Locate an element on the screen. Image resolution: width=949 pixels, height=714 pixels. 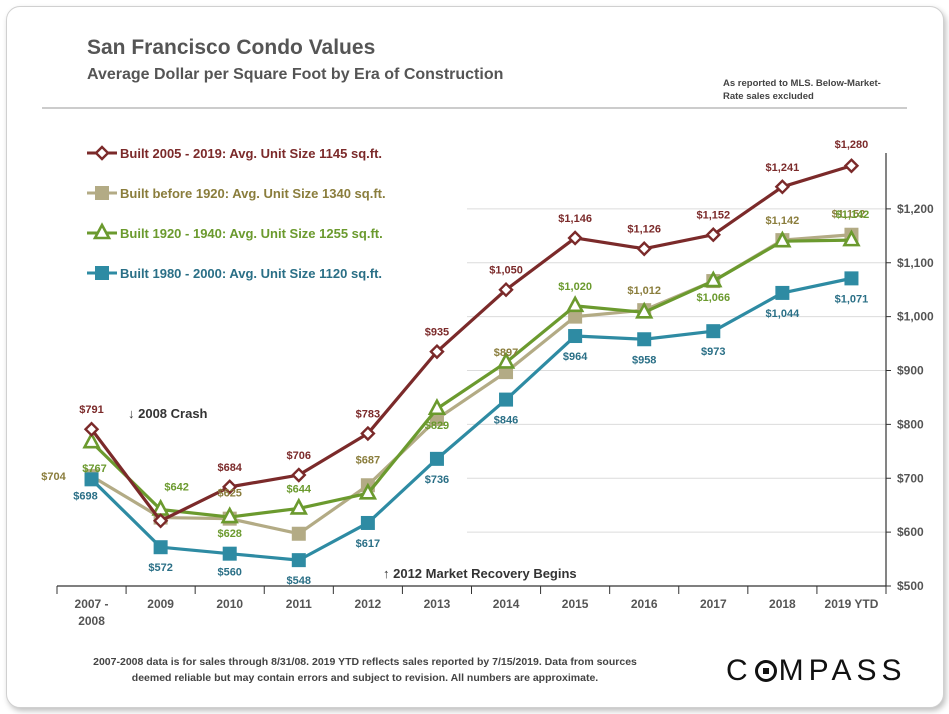
annotation: ↑ 2012 Market Recovery Begins is located at coordinates (480, 573).